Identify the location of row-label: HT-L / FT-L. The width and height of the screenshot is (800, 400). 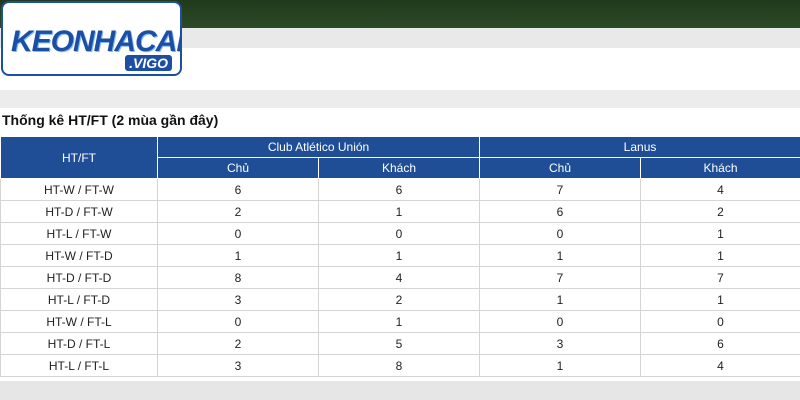
(79, 365).